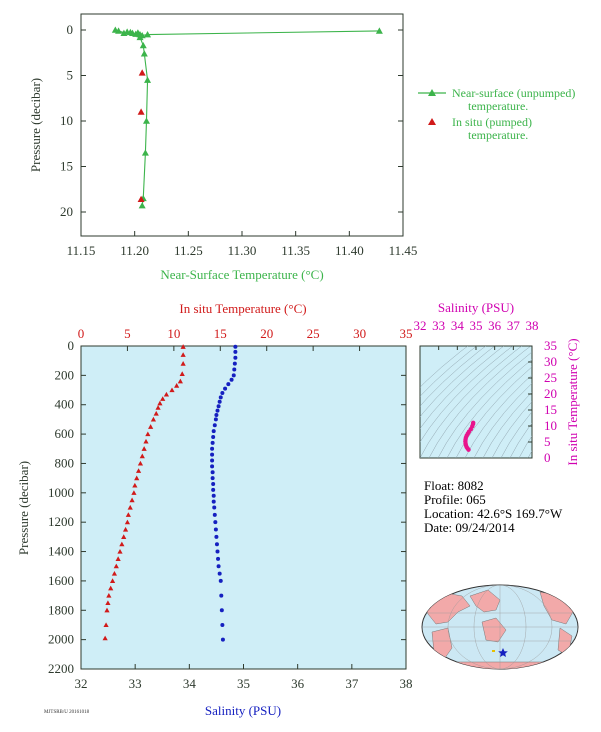 This screenshot has height=732, width=601. What do you see at coordinates (61, 668) in the screenshot?
I see `main-y-tick-label: 2200` at bounding box center [61, 668].